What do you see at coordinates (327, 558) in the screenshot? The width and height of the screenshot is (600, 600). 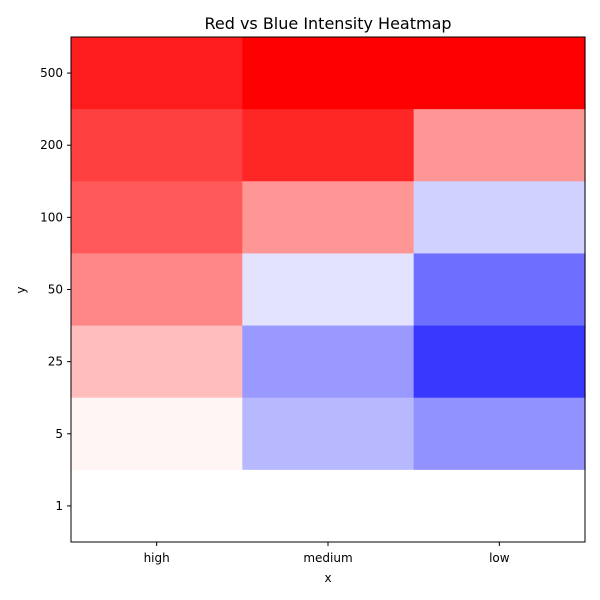 I see `x-tick-label: medium` at bounding box center [327, 558].